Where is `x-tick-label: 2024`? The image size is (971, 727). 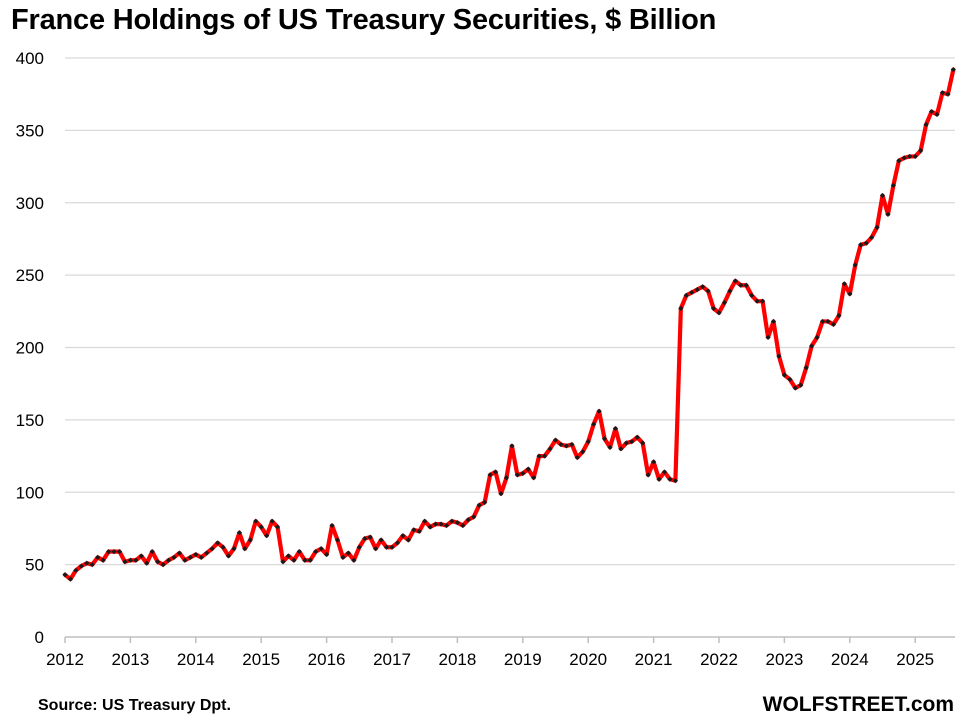
x-tick-label: 2024 is located at coordinates (850, 659).